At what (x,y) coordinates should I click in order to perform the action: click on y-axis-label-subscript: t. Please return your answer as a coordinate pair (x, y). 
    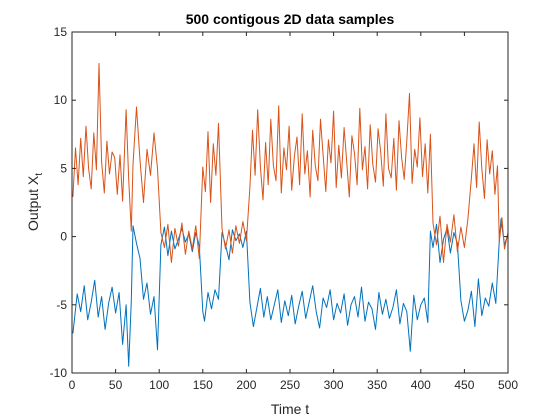
    Looking at the image, I should click on (39, 174).